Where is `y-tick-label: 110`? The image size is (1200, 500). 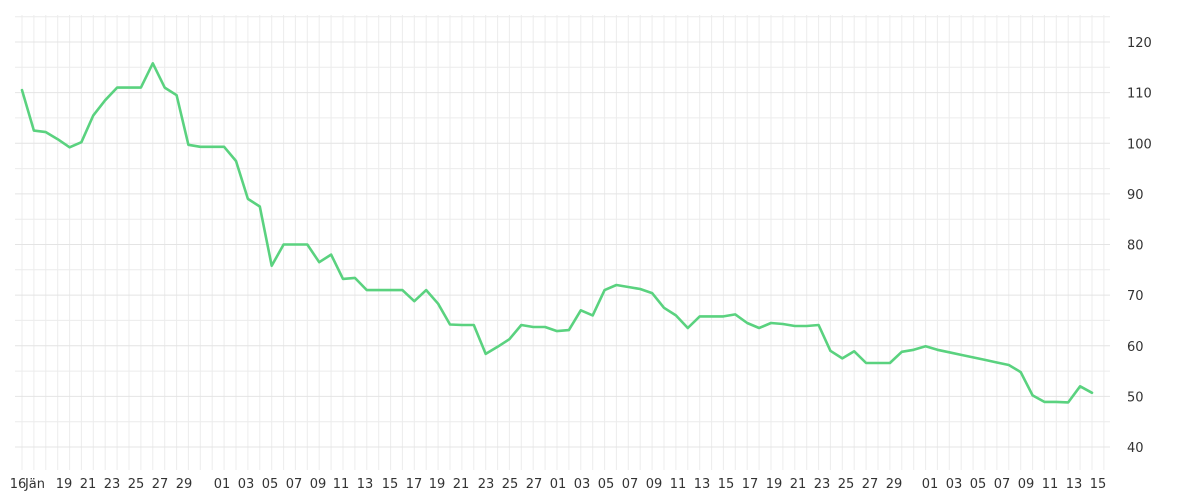 y-tick-label: 110 is located at coordinates (1139, 94).